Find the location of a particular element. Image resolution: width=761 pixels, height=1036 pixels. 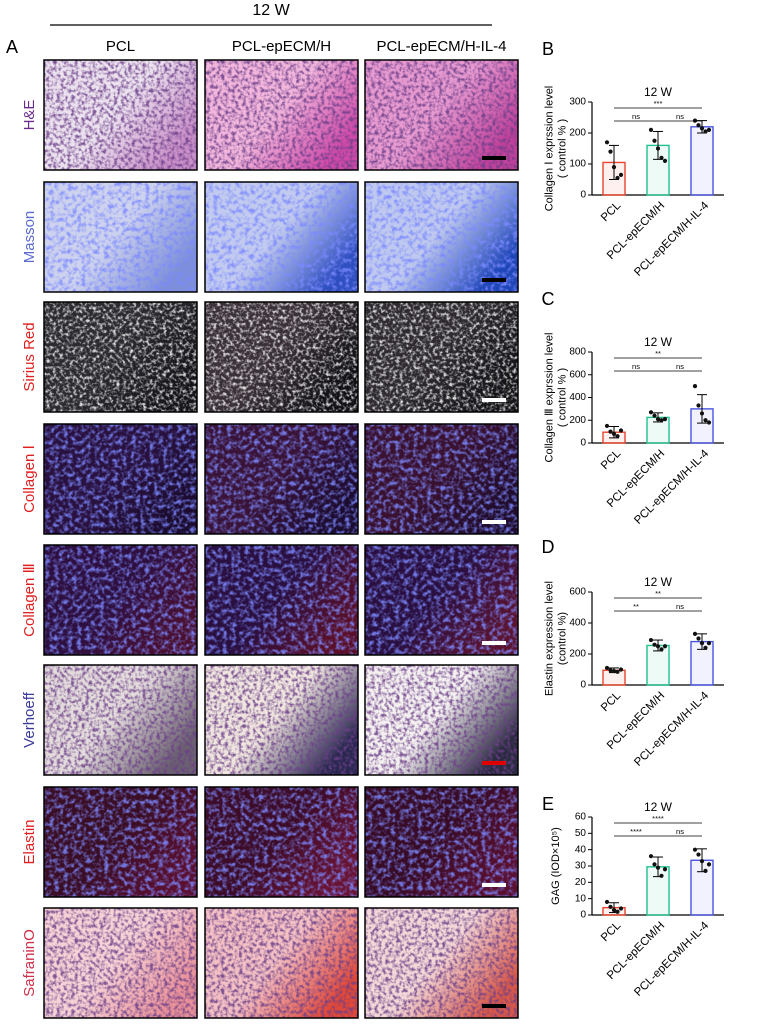

y-tick-label: 300 is located at coordinates (577, 102).